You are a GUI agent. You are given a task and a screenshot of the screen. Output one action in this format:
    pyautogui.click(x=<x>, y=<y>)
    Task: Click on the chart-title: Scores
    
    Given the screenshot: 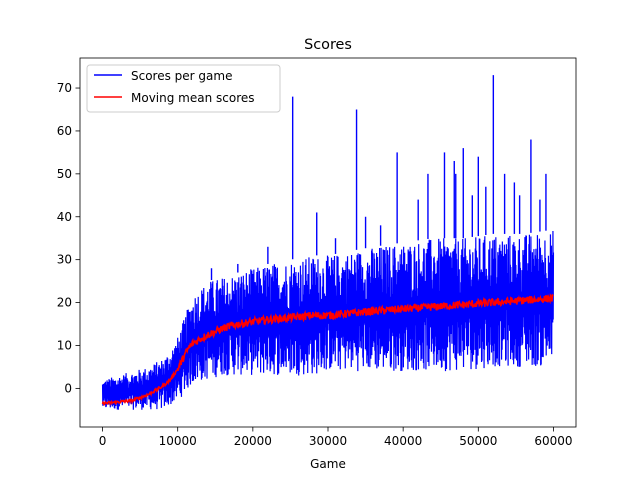 What is the action you would take?
    pyautogui.click(x=328, y=45)
    